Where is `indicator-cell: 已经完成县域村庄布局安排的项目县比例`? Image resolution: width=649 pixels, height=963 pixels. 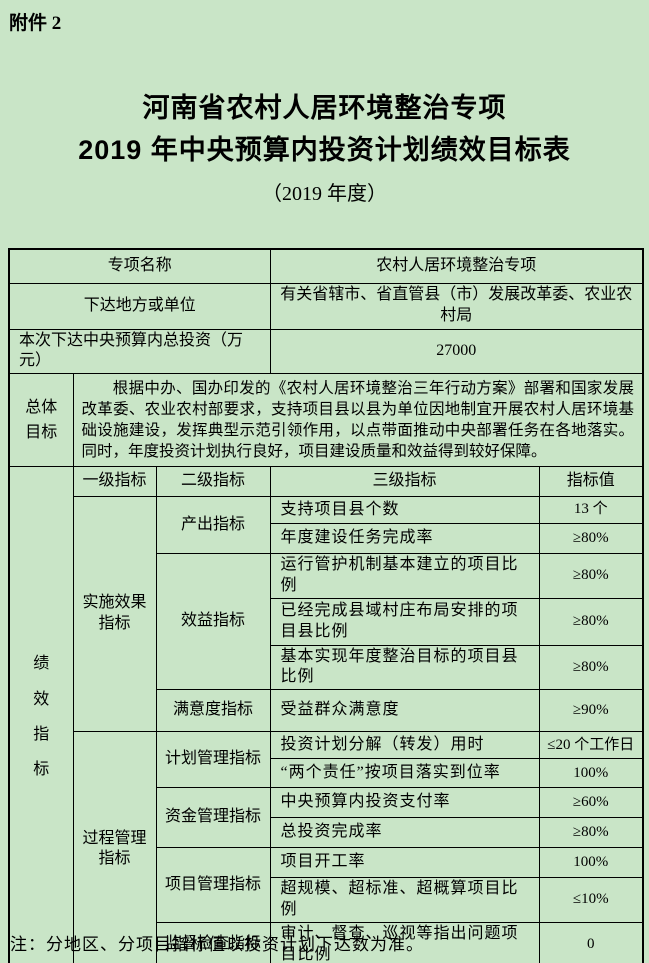
indicator-cell: 已经完成县域村庄布局安排的项目县比例 is located at coordinates (404, 621).